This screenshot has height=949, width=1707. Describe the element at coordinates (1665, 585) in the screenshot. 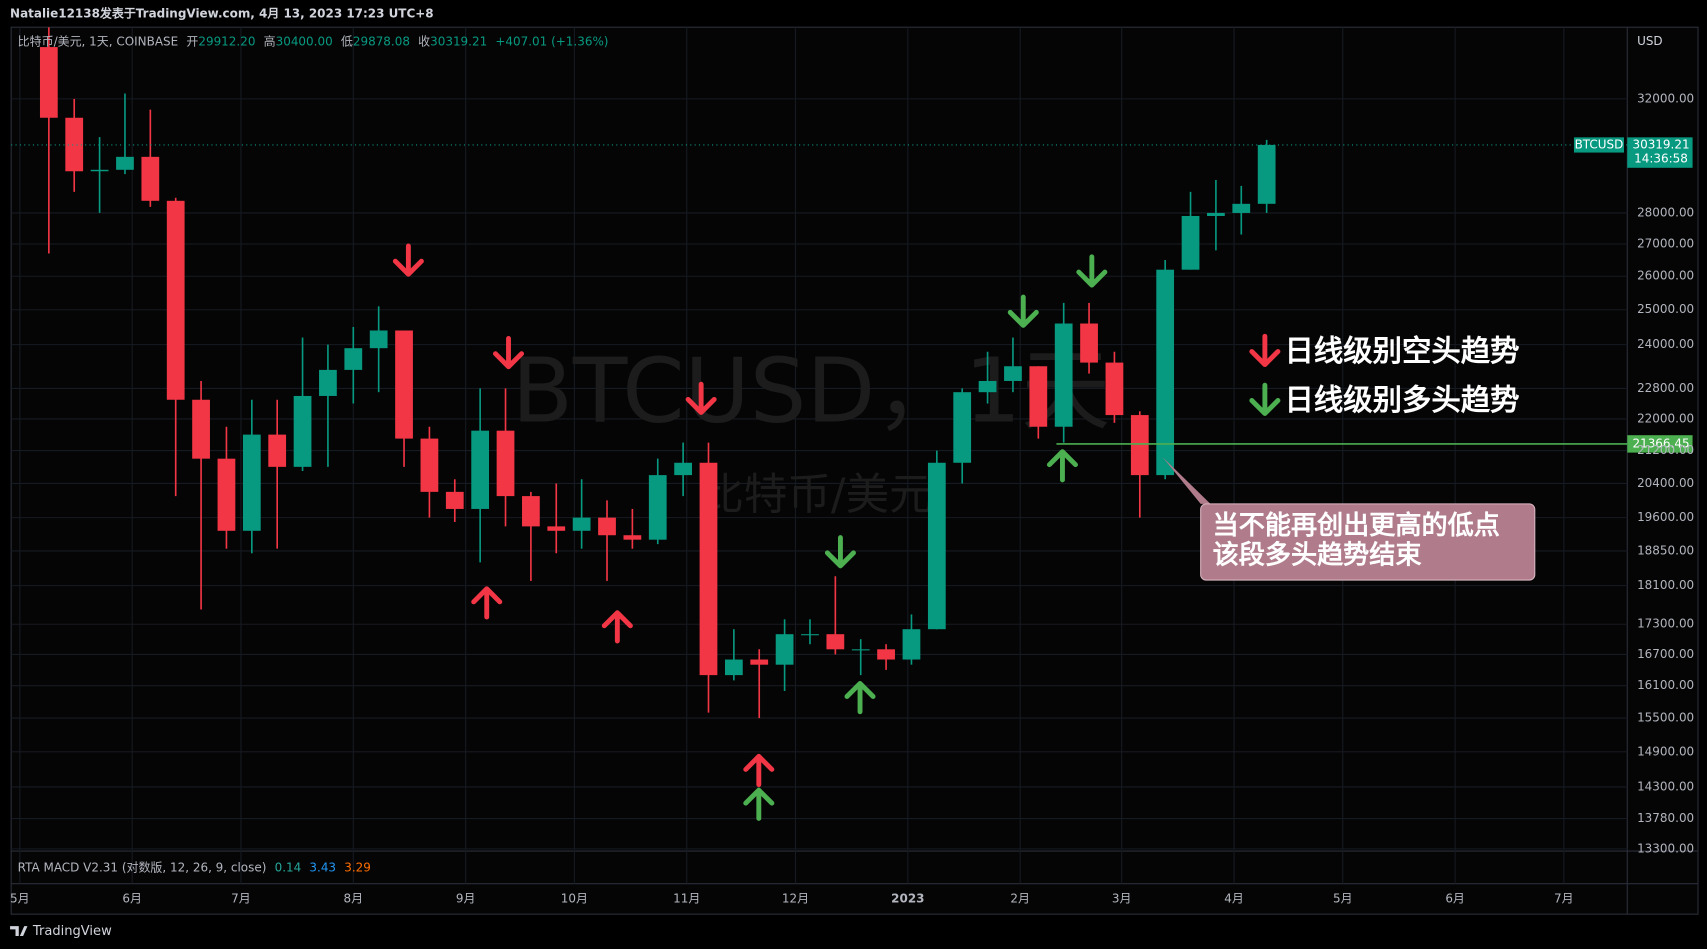

I see `y-tick-label: 18100.00` at that location.